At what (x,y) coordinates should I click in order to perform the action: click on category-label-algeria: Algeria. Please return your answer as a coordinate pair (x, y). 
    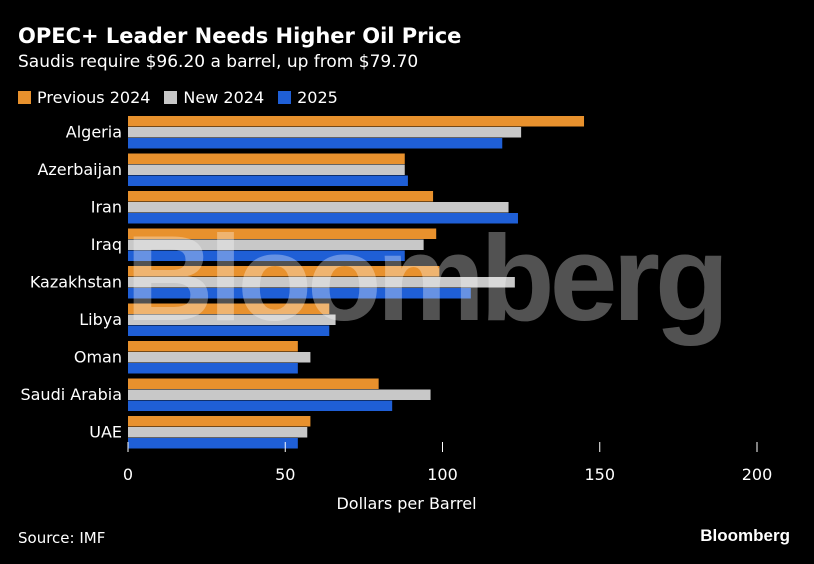
    Looking at the image, I should click on (94, 132).